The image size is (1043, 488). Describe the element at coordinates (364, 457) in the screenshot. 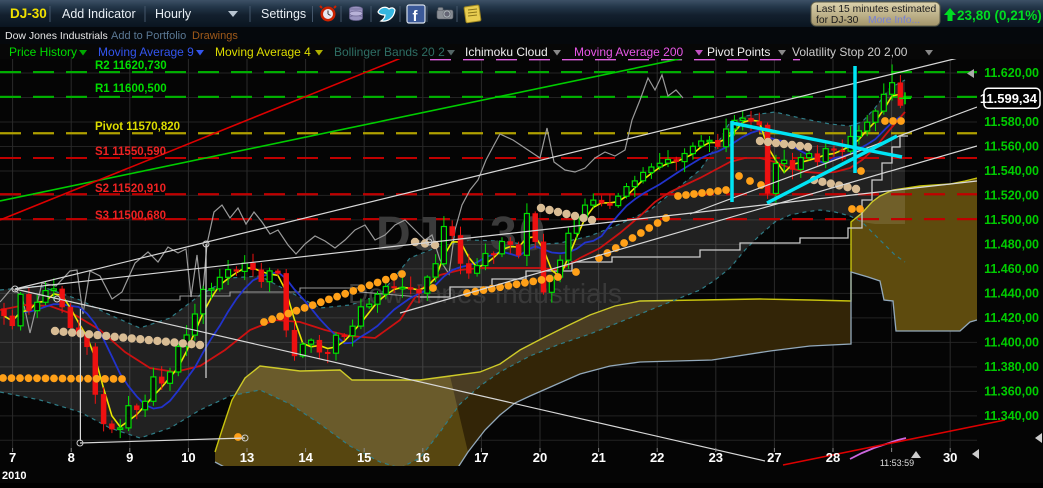

I see `svg-text: 15` at that location.